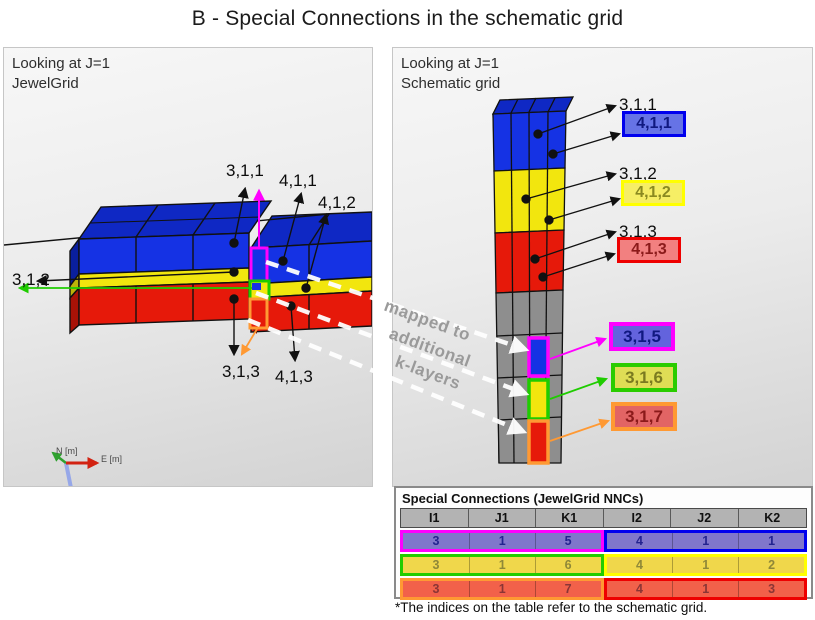 Image resolution: width=815 pixels, height=620 pixels. I want to click on row3-target-cells: 4 1 3, so click(705, 589).